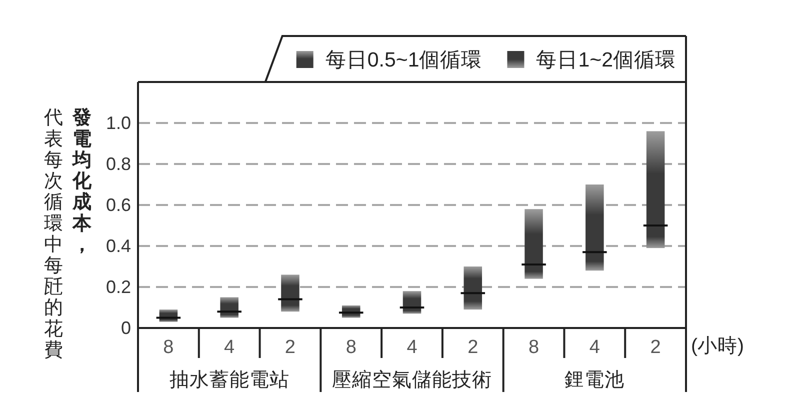 Image resolution: width=790 pixels, height=414 pixels. Describe the element at coordinates (118, 205) in the screenshot. I see `y-tick-label: 0.6` at that location.